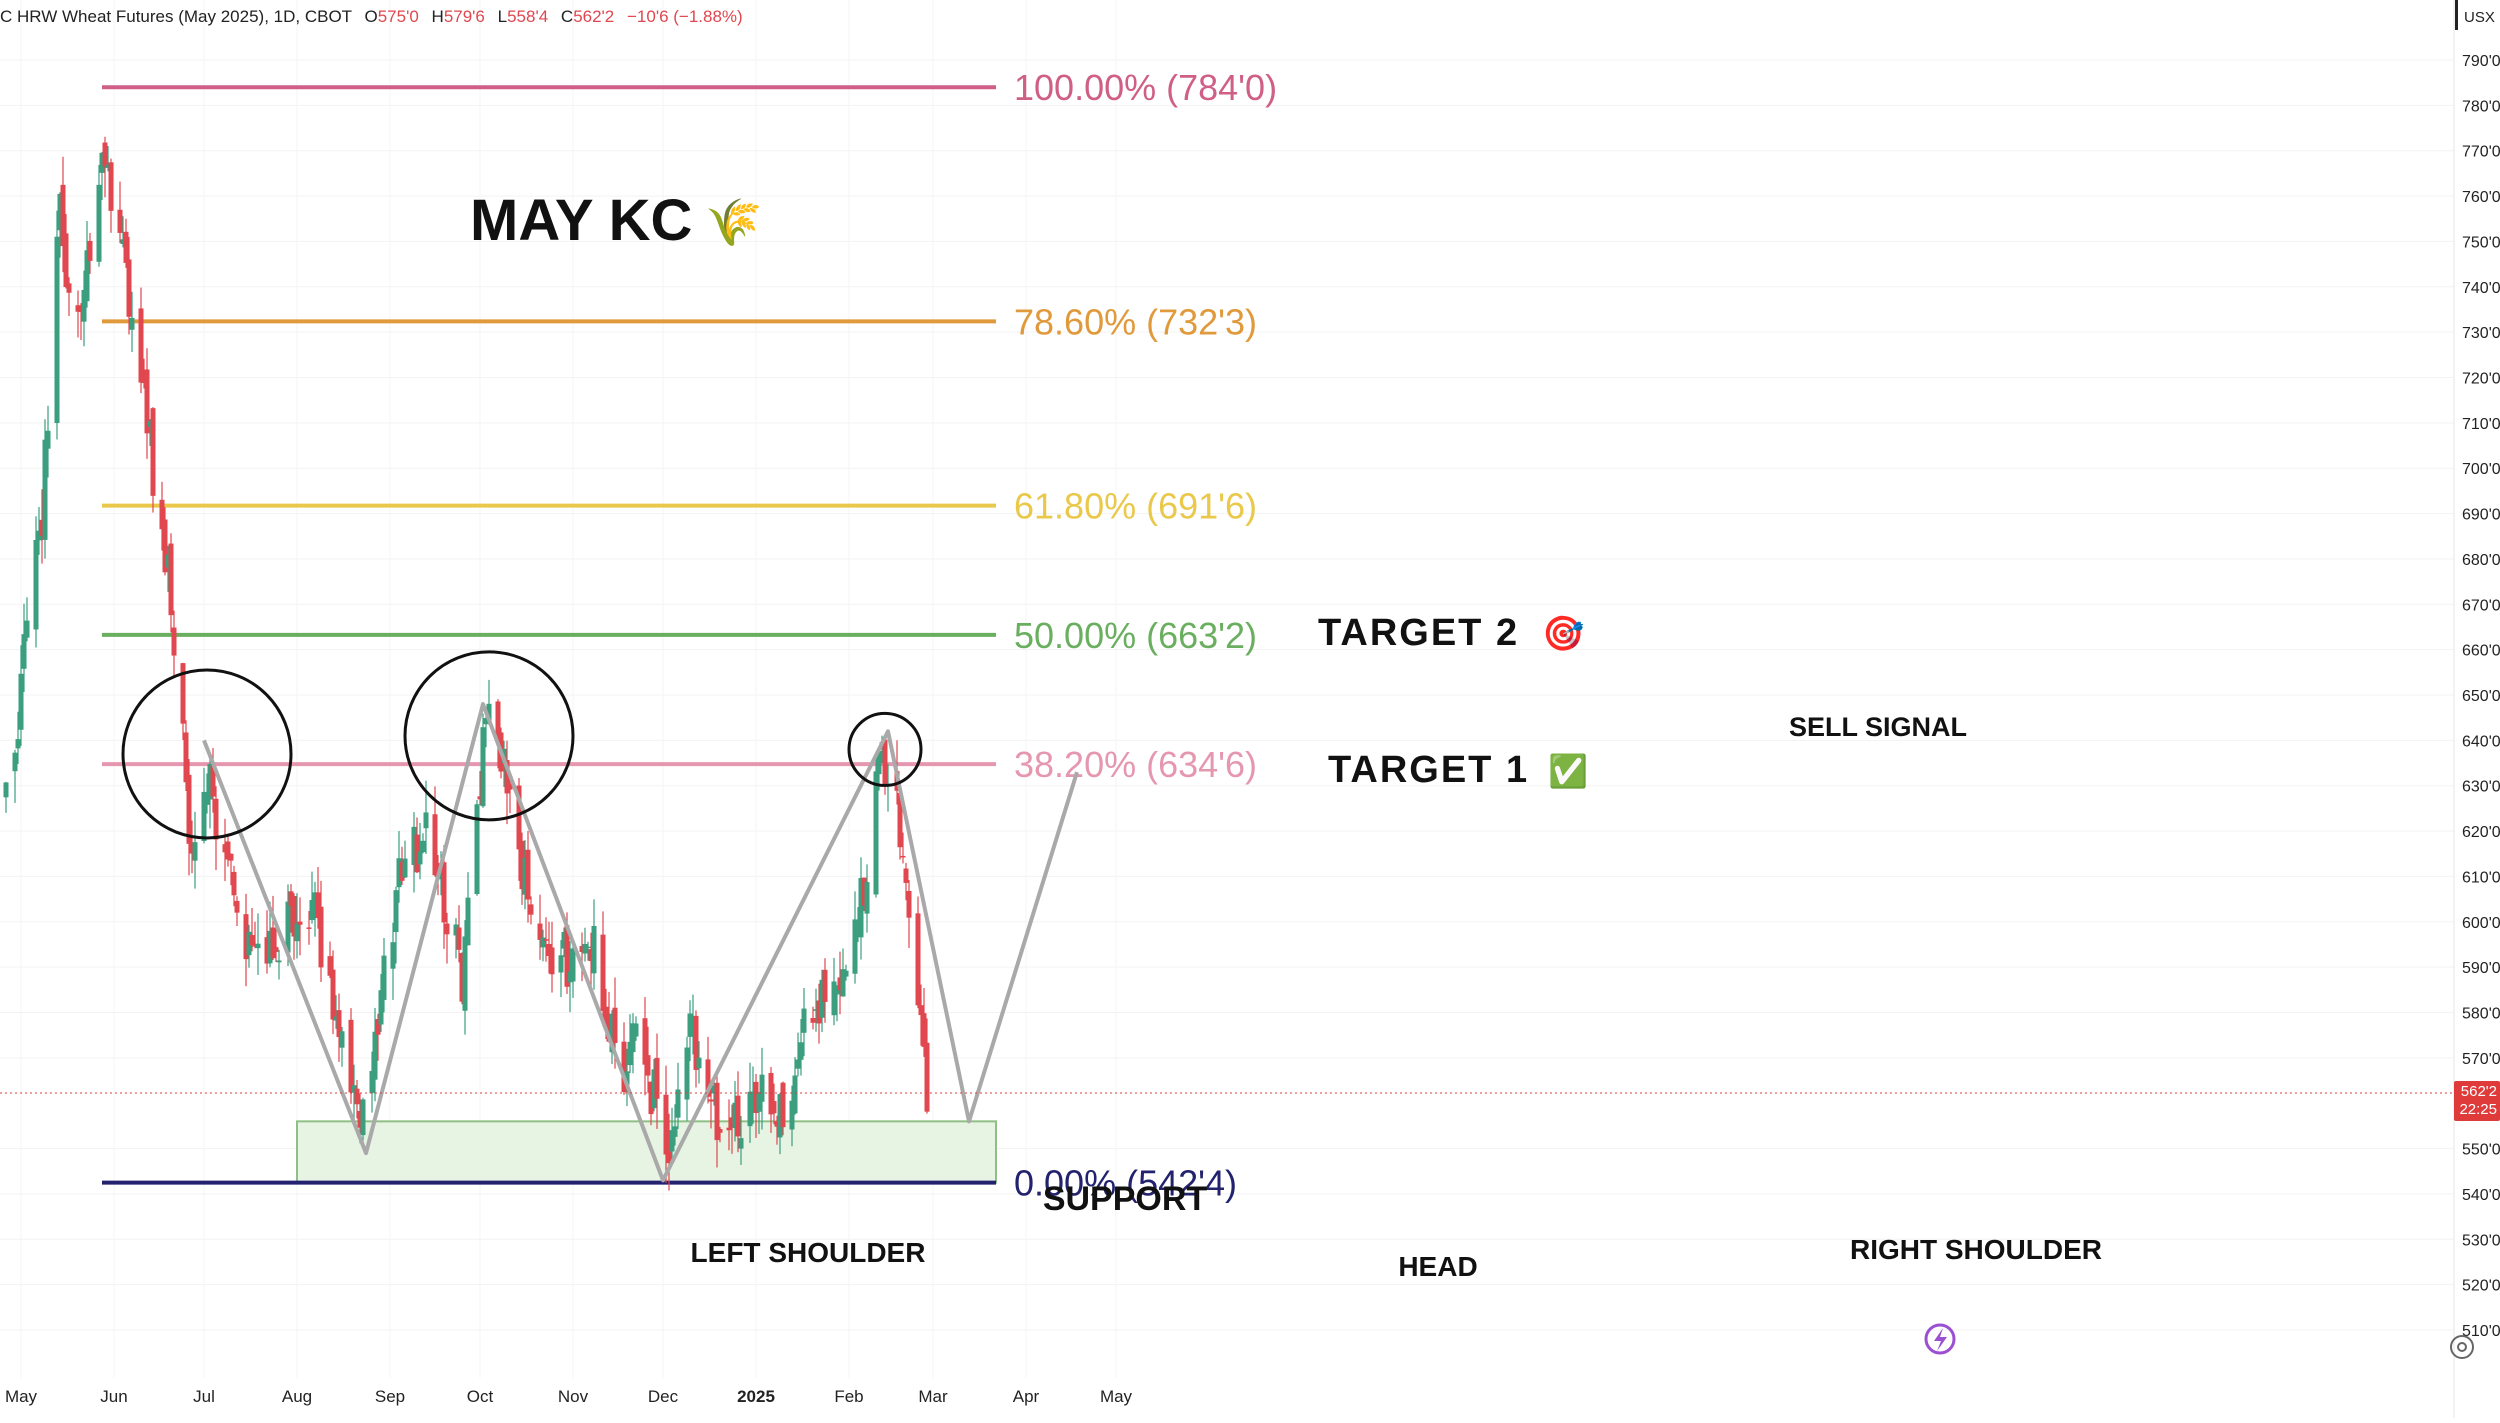 Image resolution: width=2500 pixels, height=1423 pixels. I want to click on settings-icon, so click(2462, 1347).